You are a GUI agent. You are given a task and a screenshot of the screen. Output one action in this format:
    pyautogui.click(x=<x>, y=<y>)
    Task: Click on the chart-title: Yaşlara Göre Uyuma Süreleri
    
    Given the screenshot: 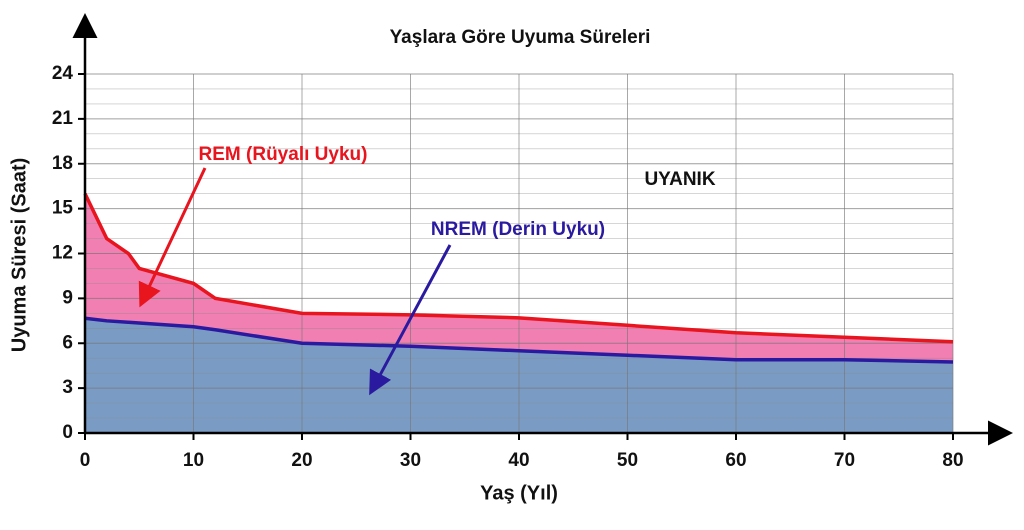 What is the action you would take?
    pyautogui.click(x=520, y=37)
    